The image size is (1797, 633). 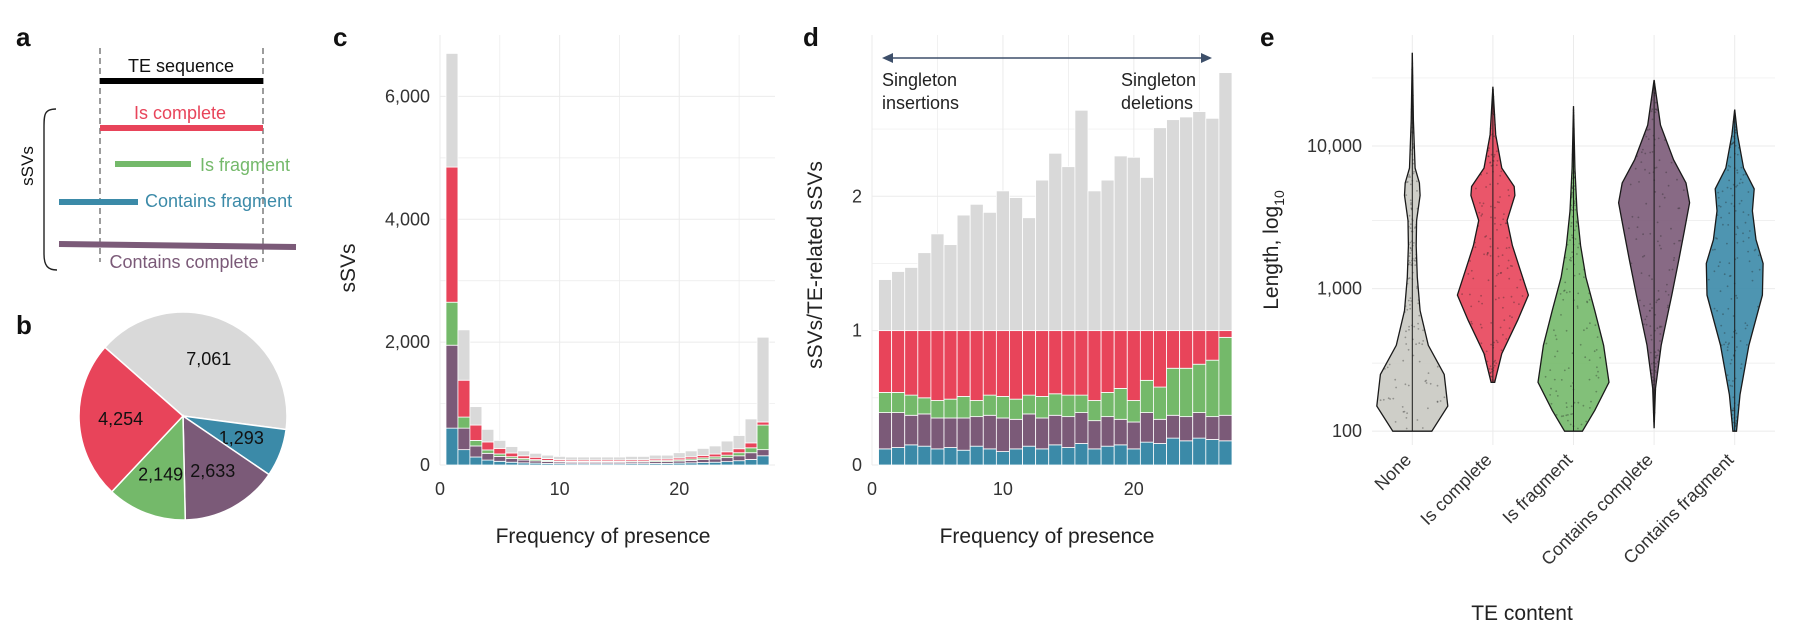 What do you see at coordinates (50, 189) in the screenshot?
I see `ssv-bracket` at bounding box center [50, 189].